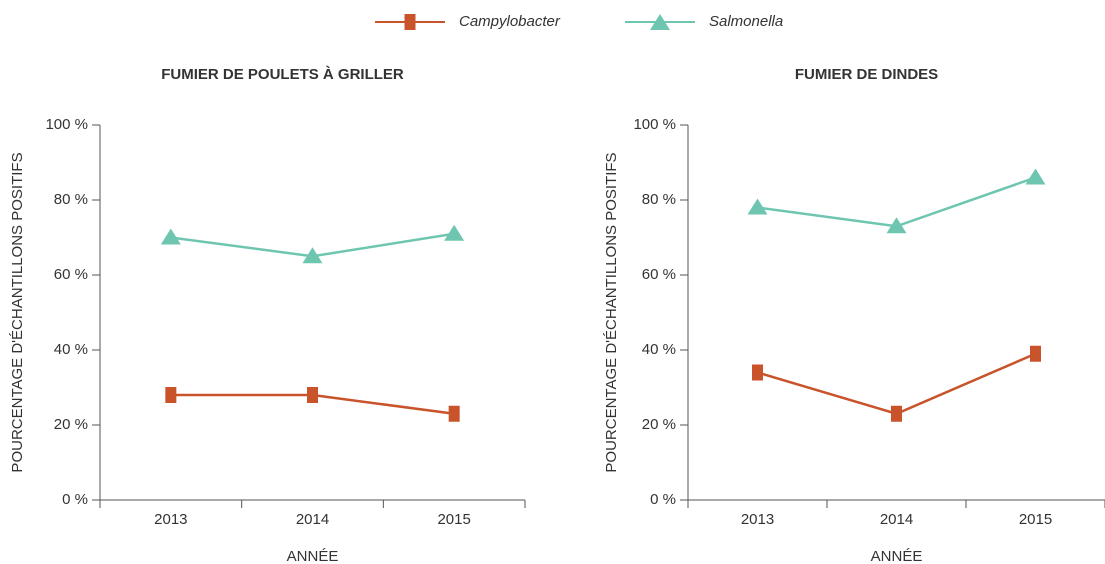 The height and width of the screenshot is (564, 1105). I want to click on legend-label: Campylobacter, so click(510, 21).